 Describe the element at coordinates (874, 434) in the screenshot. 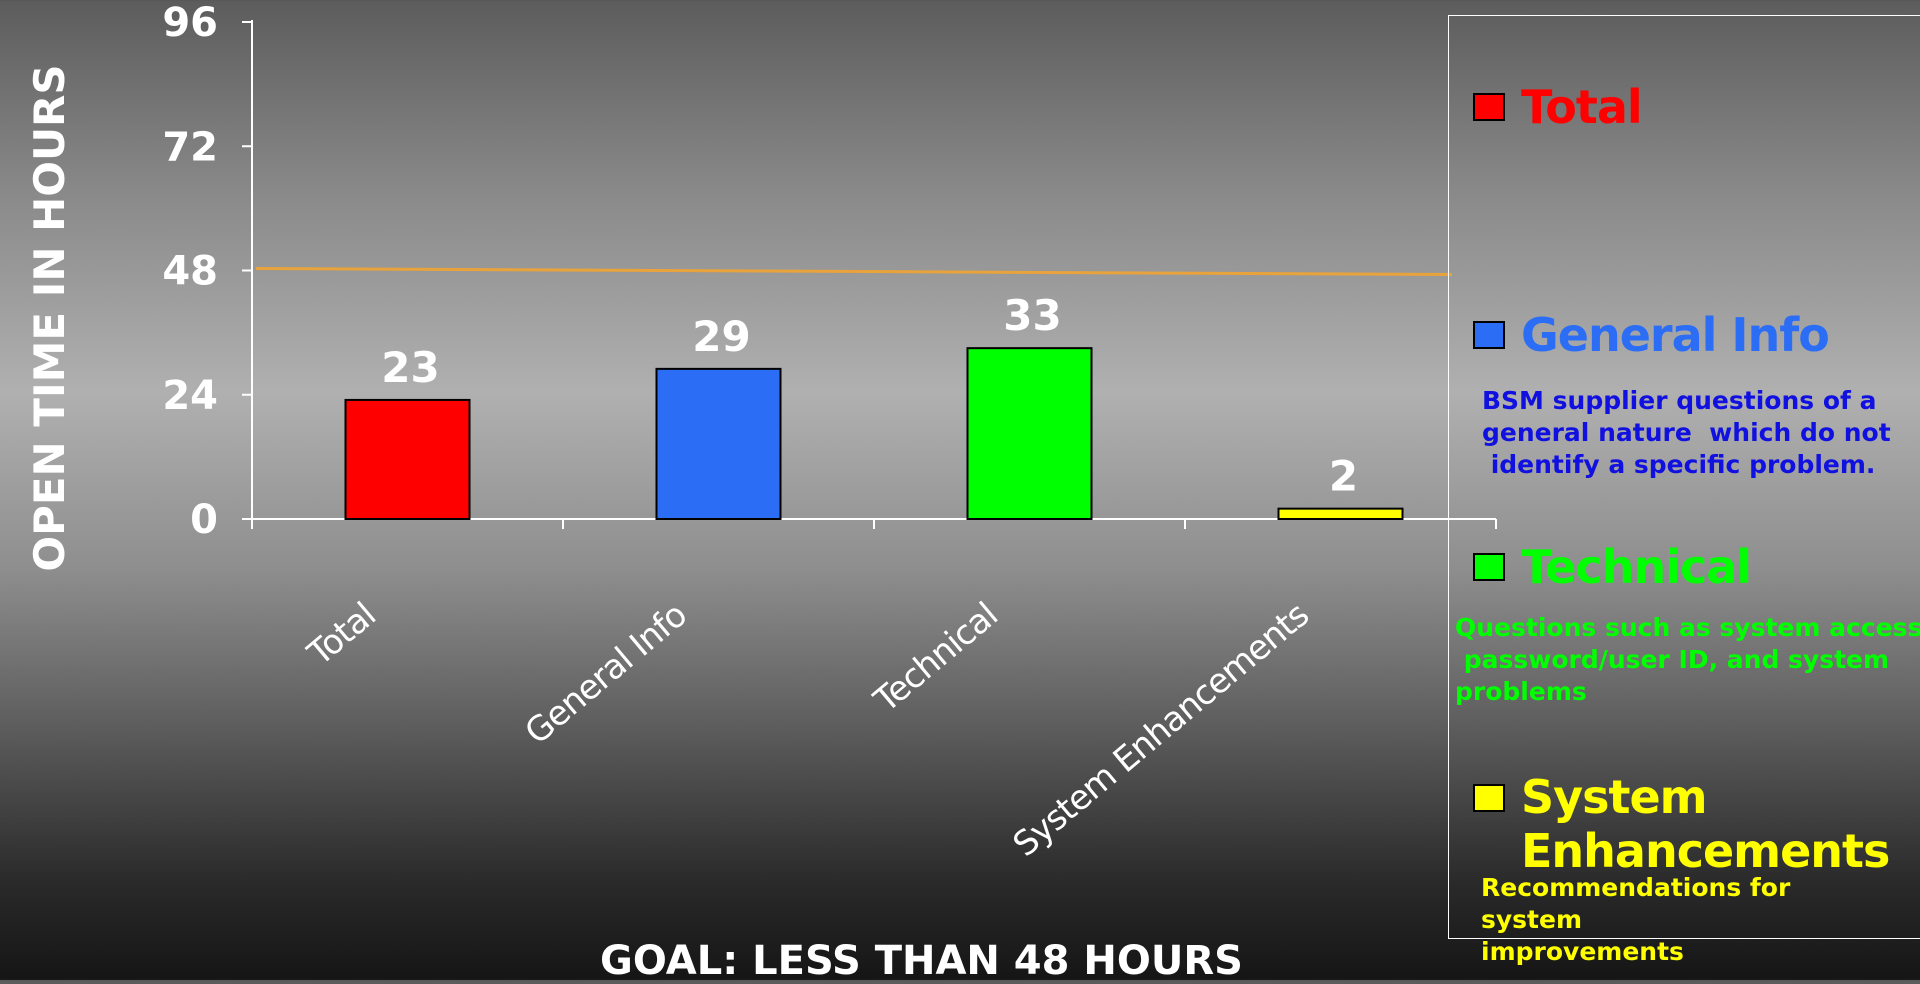

I see `chart-bars` at that location.